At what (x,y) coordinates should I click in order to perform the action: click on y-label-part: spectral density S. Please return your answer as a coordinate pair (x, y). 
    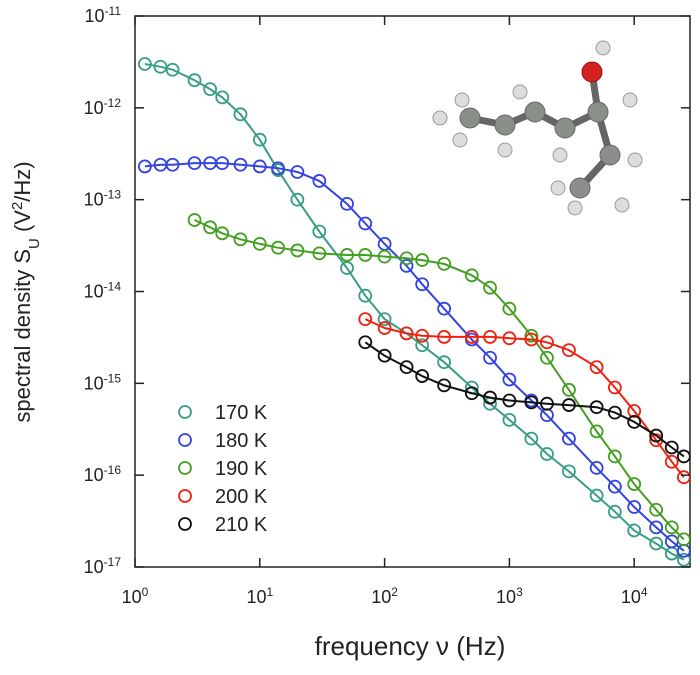
    Looking at the image, I should click on (22, 336).